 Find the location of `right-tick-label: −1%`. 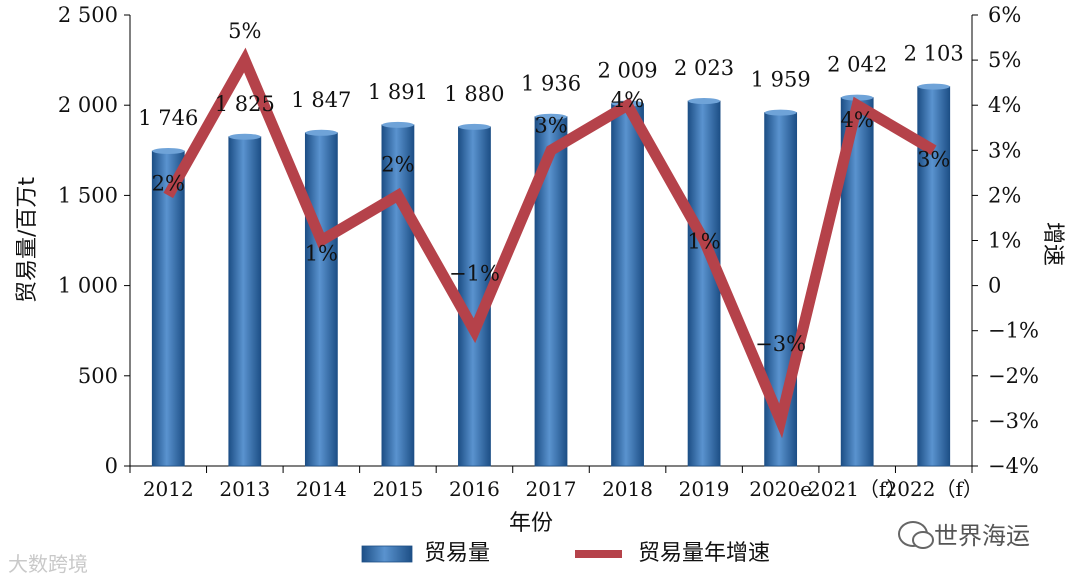

right-tick-label: −1% is located at coordinates (1013, 331).